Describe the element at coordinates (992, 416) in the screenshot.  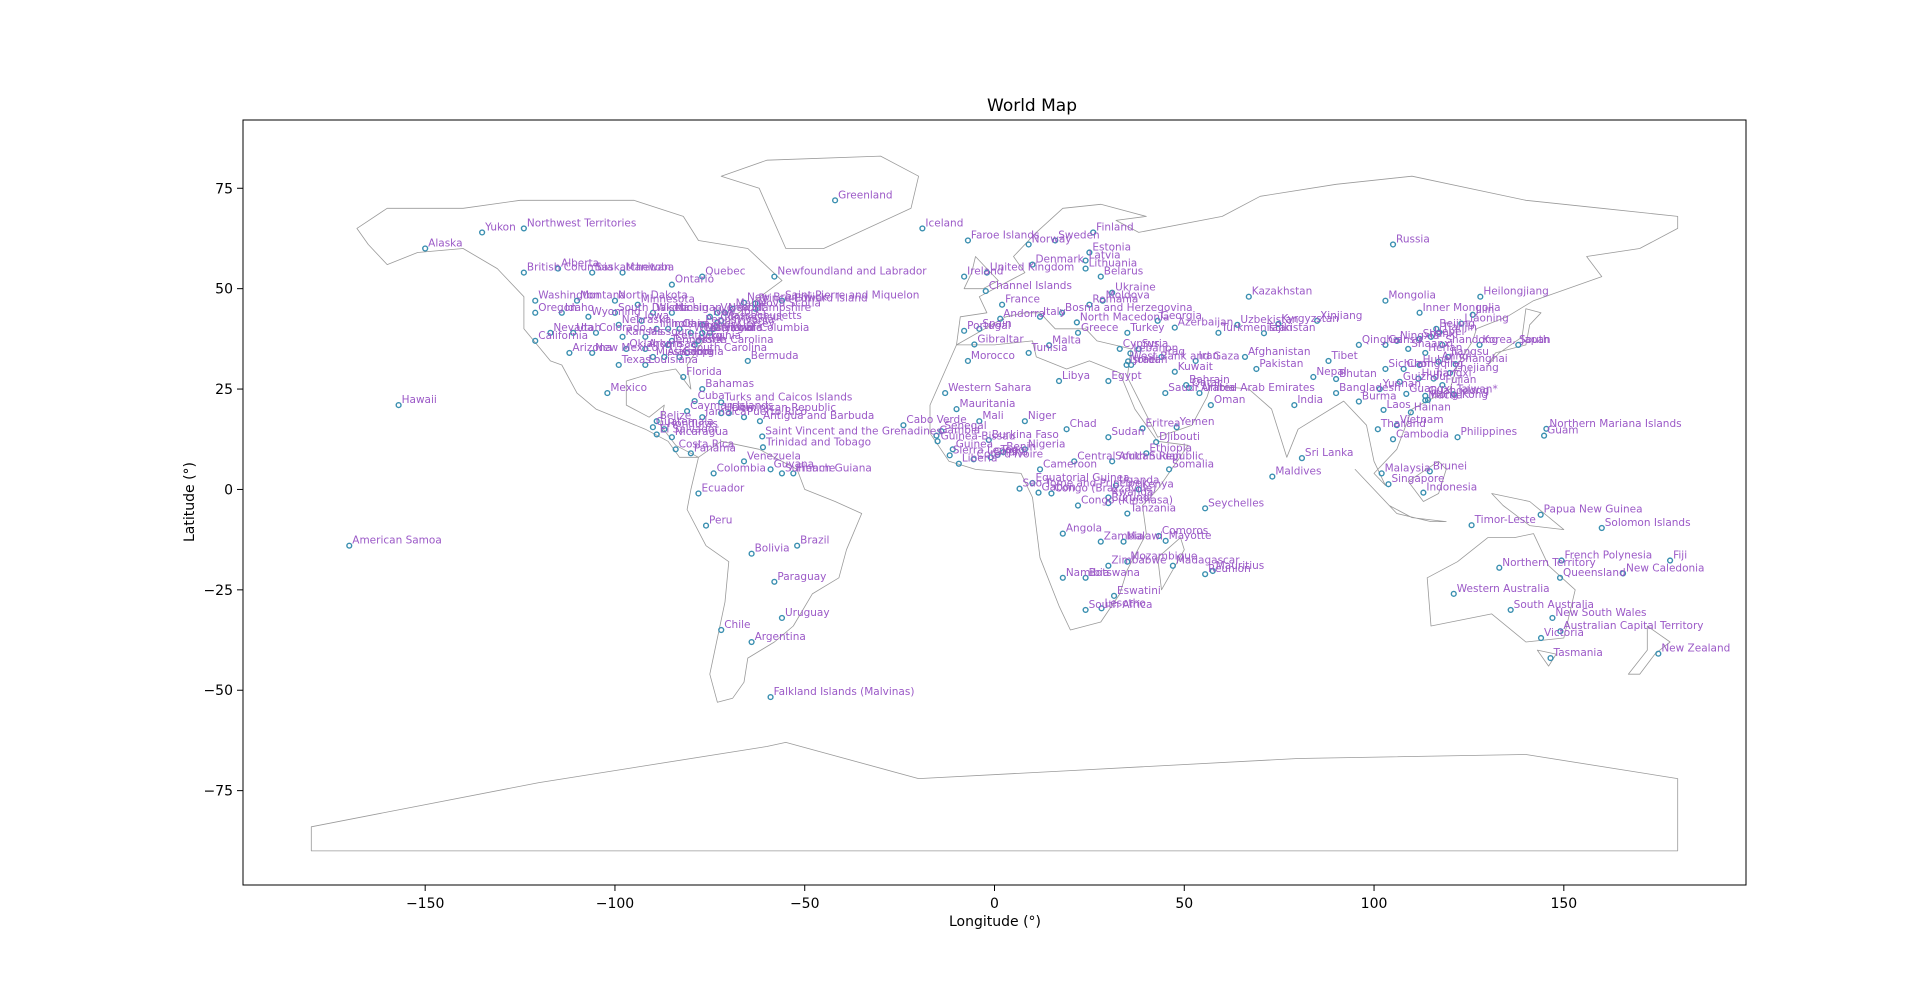
I see `place-label: Mali` at that location.